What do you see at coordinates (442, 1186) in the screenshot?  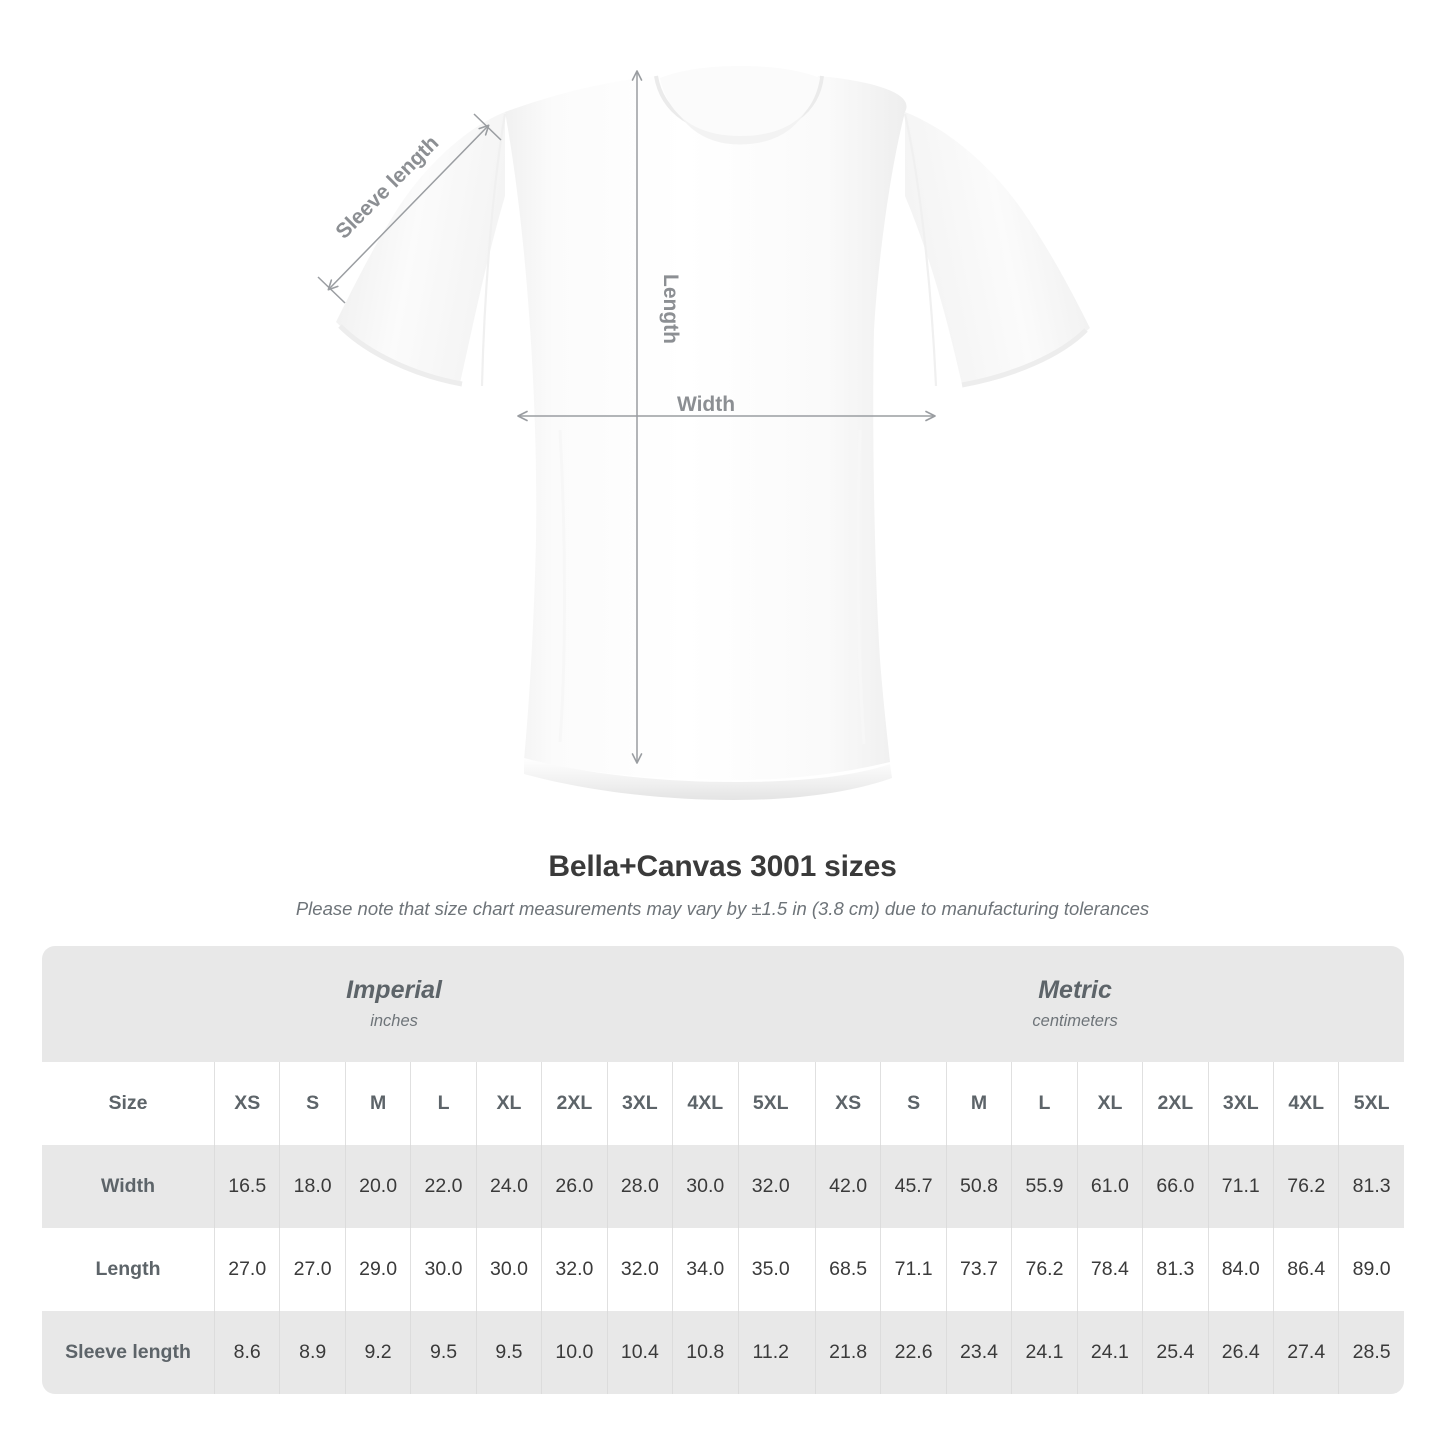 I see `measurement-cell: 22.0` at bounding box center [442, 1186].